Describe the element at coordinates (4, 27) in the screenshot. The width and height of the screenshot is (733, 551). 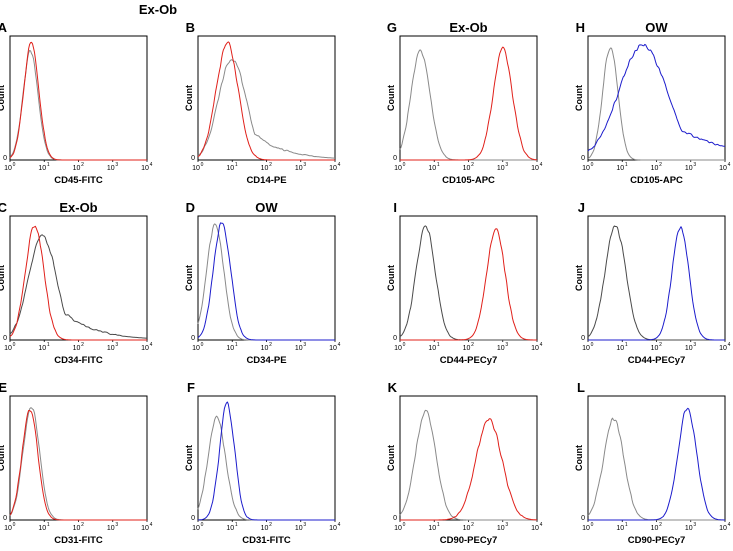
I see `panel-label: A` at that location.